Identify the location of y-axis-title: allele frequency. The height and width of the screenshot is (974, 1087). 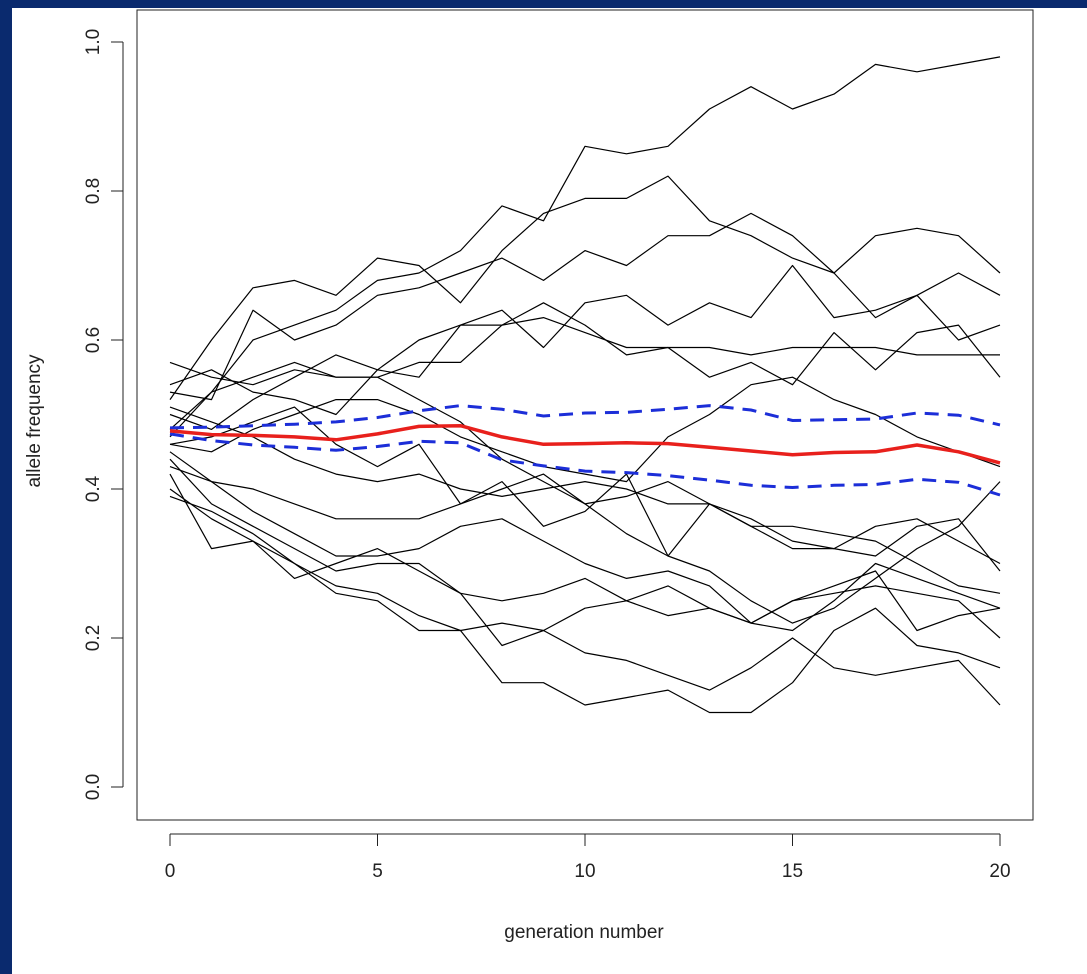
(34, 421).